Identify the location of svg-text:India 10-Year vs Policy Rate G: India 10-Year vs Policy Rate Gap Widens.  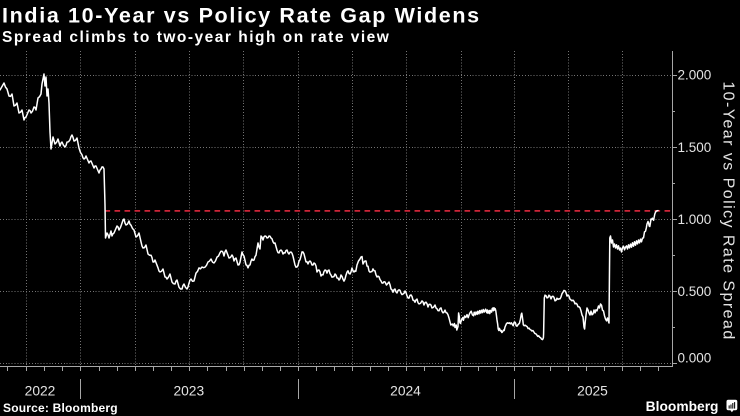
(241, 16).